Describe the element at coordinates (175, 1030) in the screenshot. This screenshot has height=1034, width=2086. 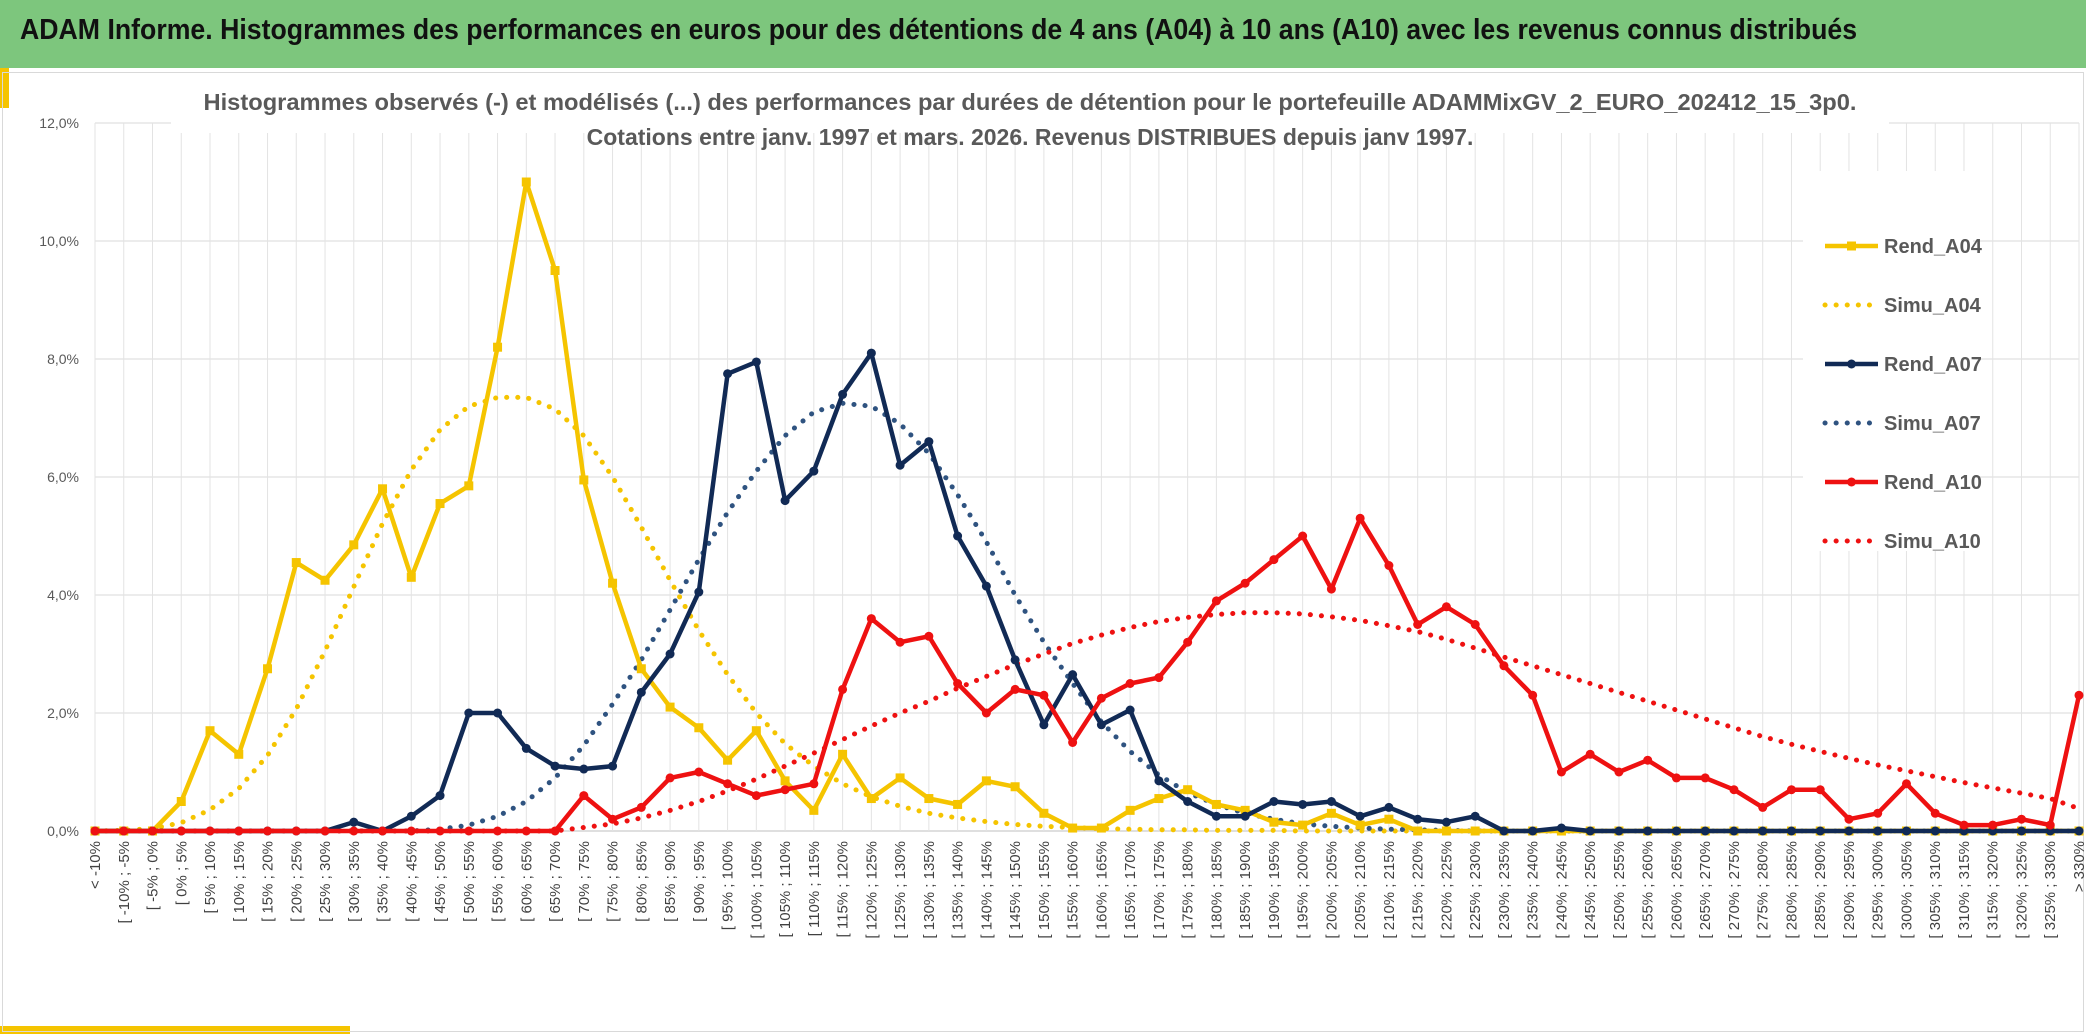
I see `accent-bar-bottom` at that location.